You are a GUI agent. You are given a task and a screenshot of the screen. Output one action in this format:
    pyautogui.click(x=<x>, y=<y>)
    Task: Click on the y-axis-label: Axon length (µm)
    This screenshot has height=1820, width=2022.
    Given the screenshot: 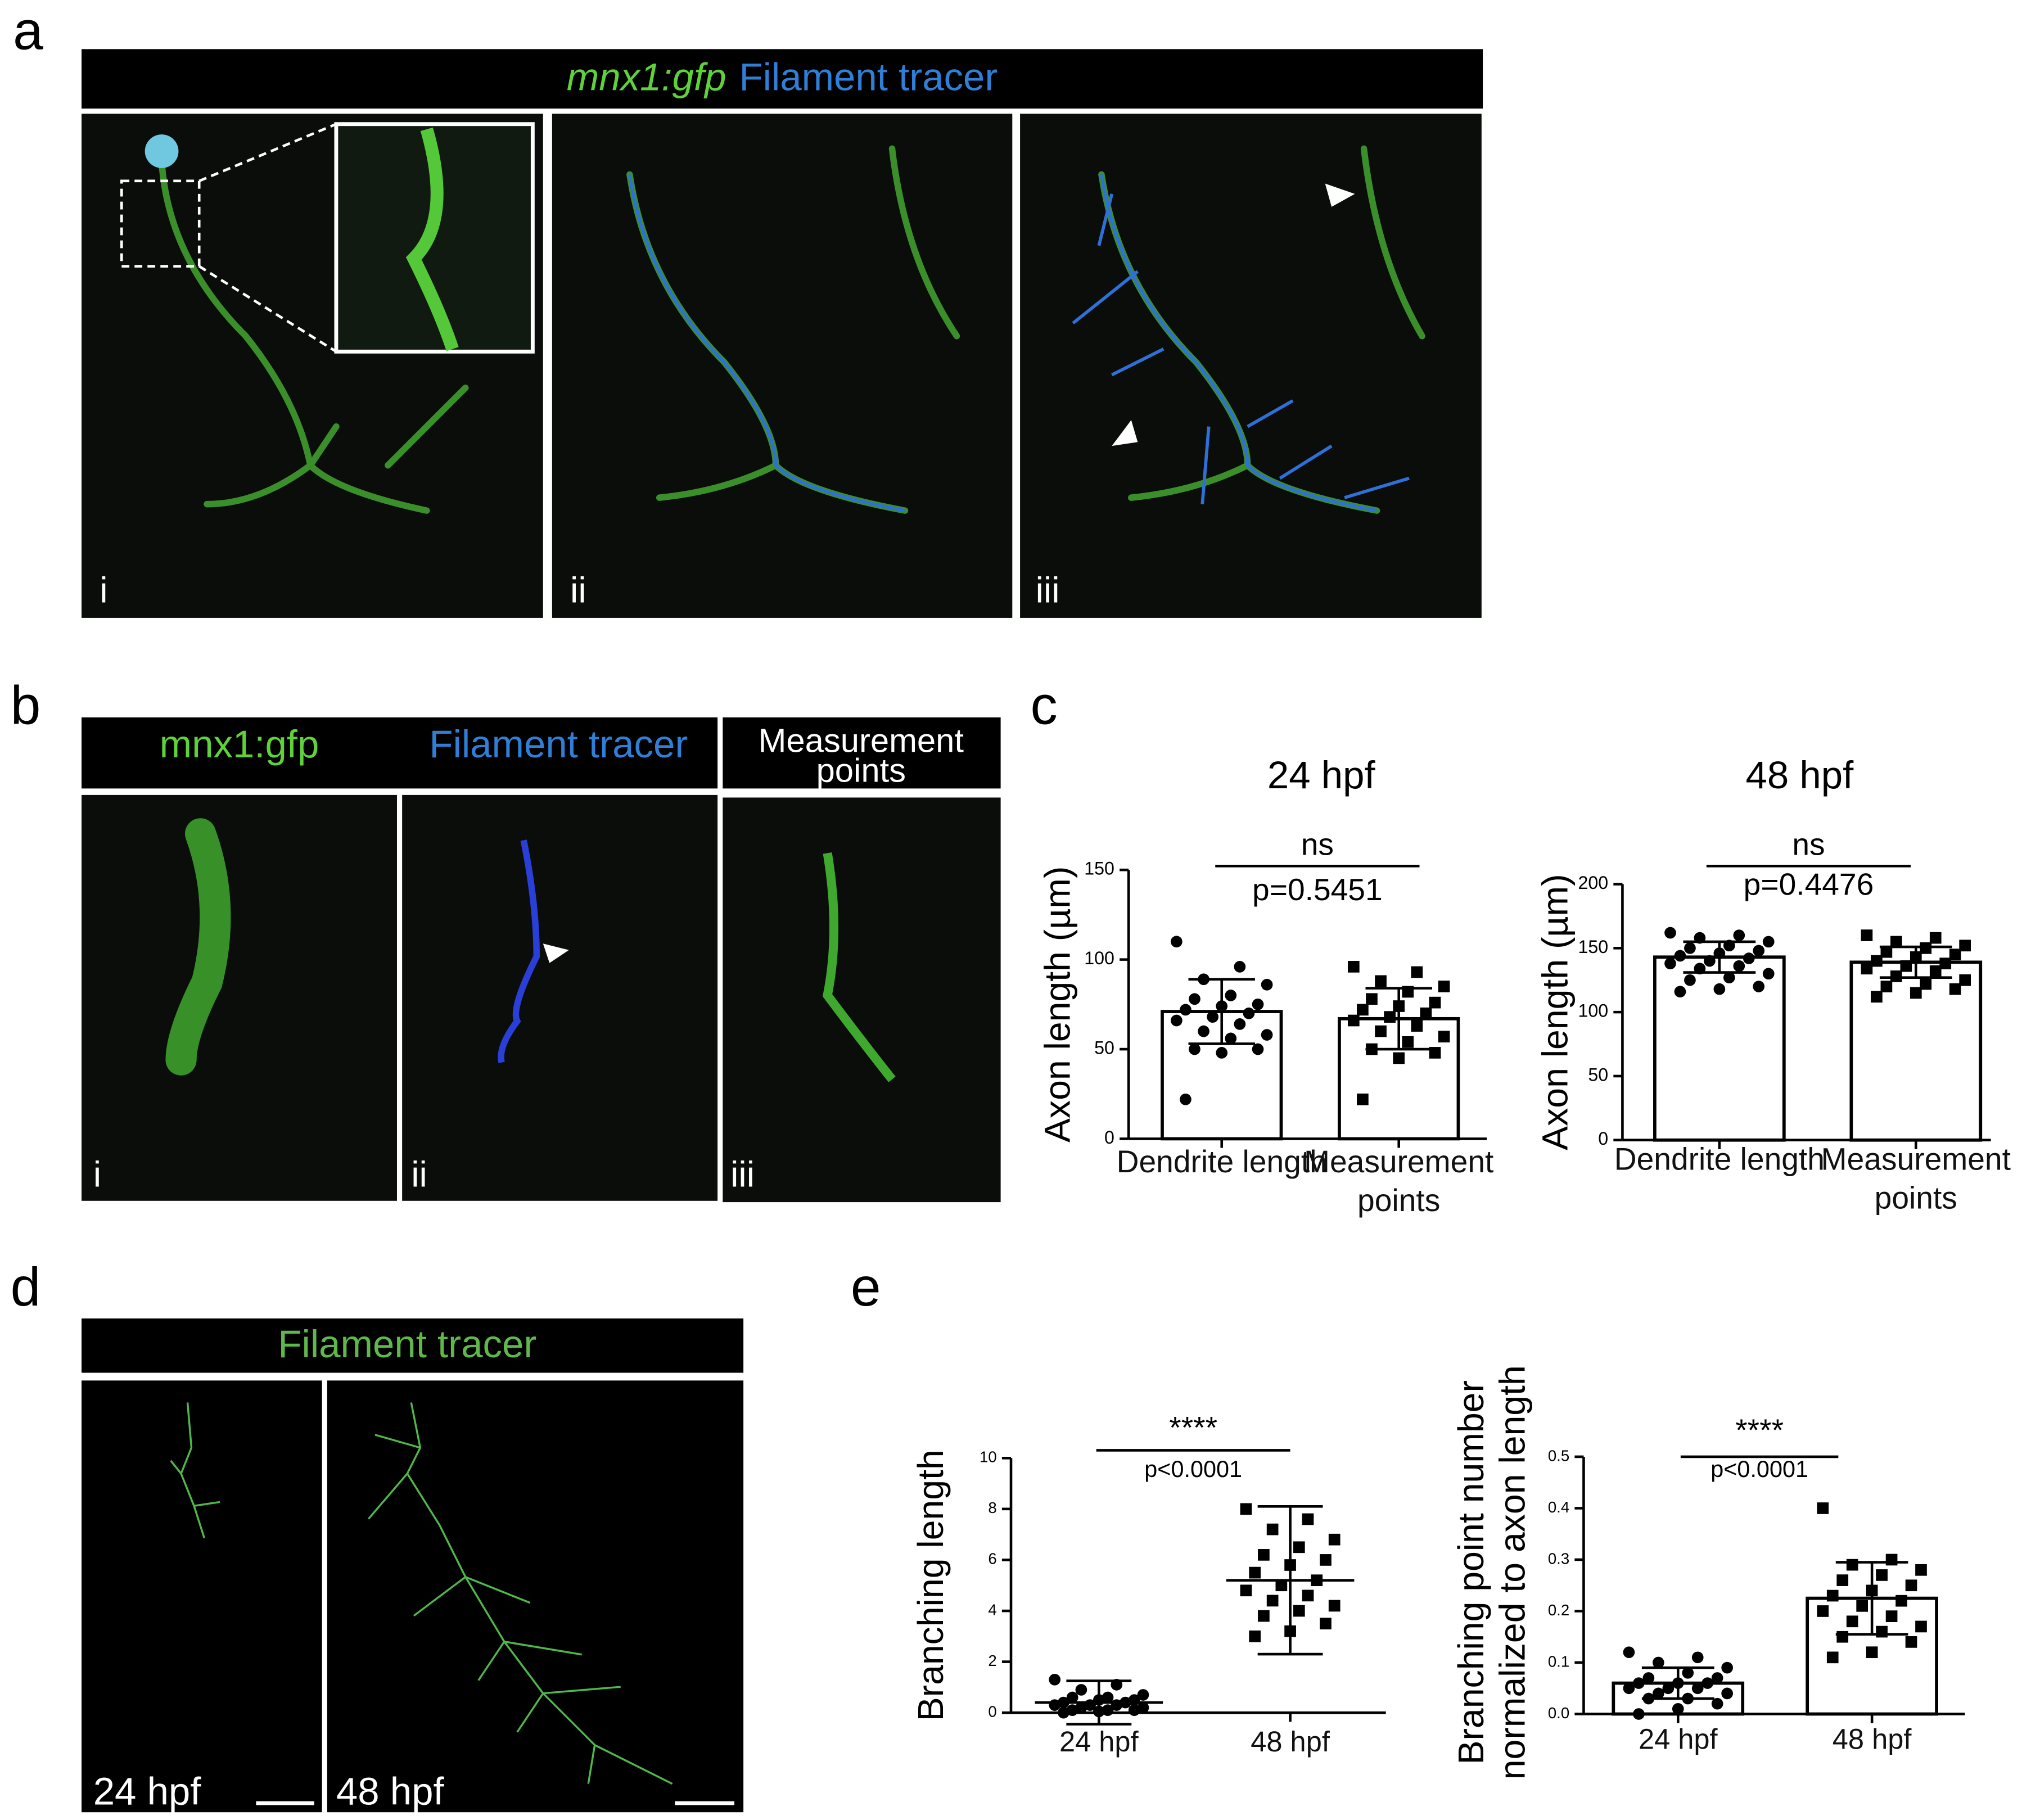 What is the action you would take?
    pyautogui.click(x=1554, y=1012)
    